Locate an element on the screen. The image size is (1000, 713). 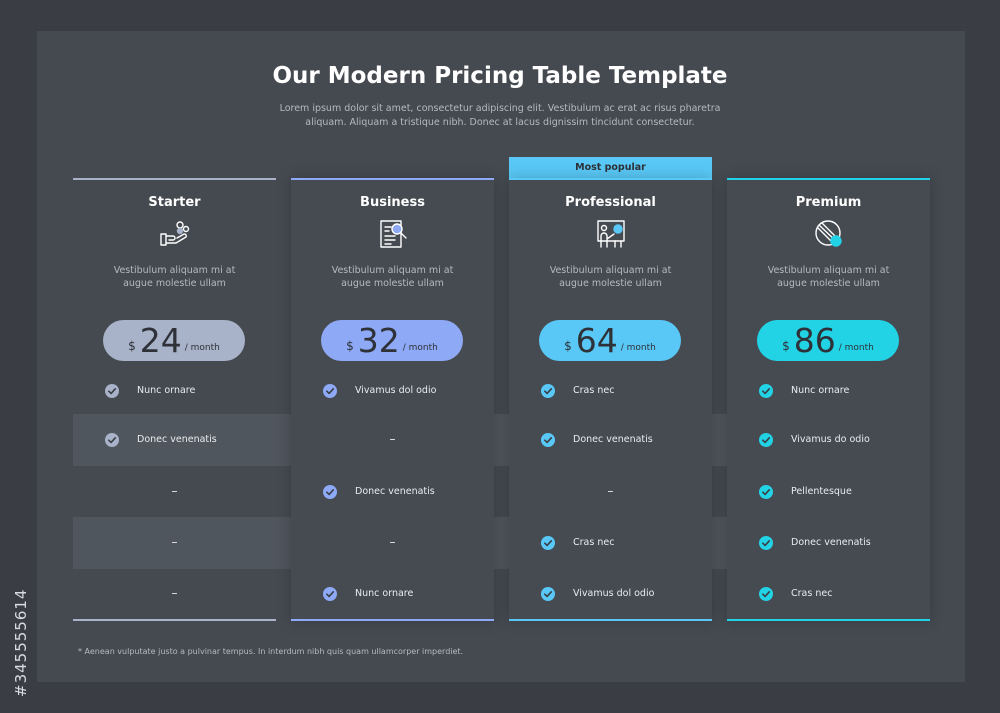
price-button: $32/ month is located at coordinates (392, 340).